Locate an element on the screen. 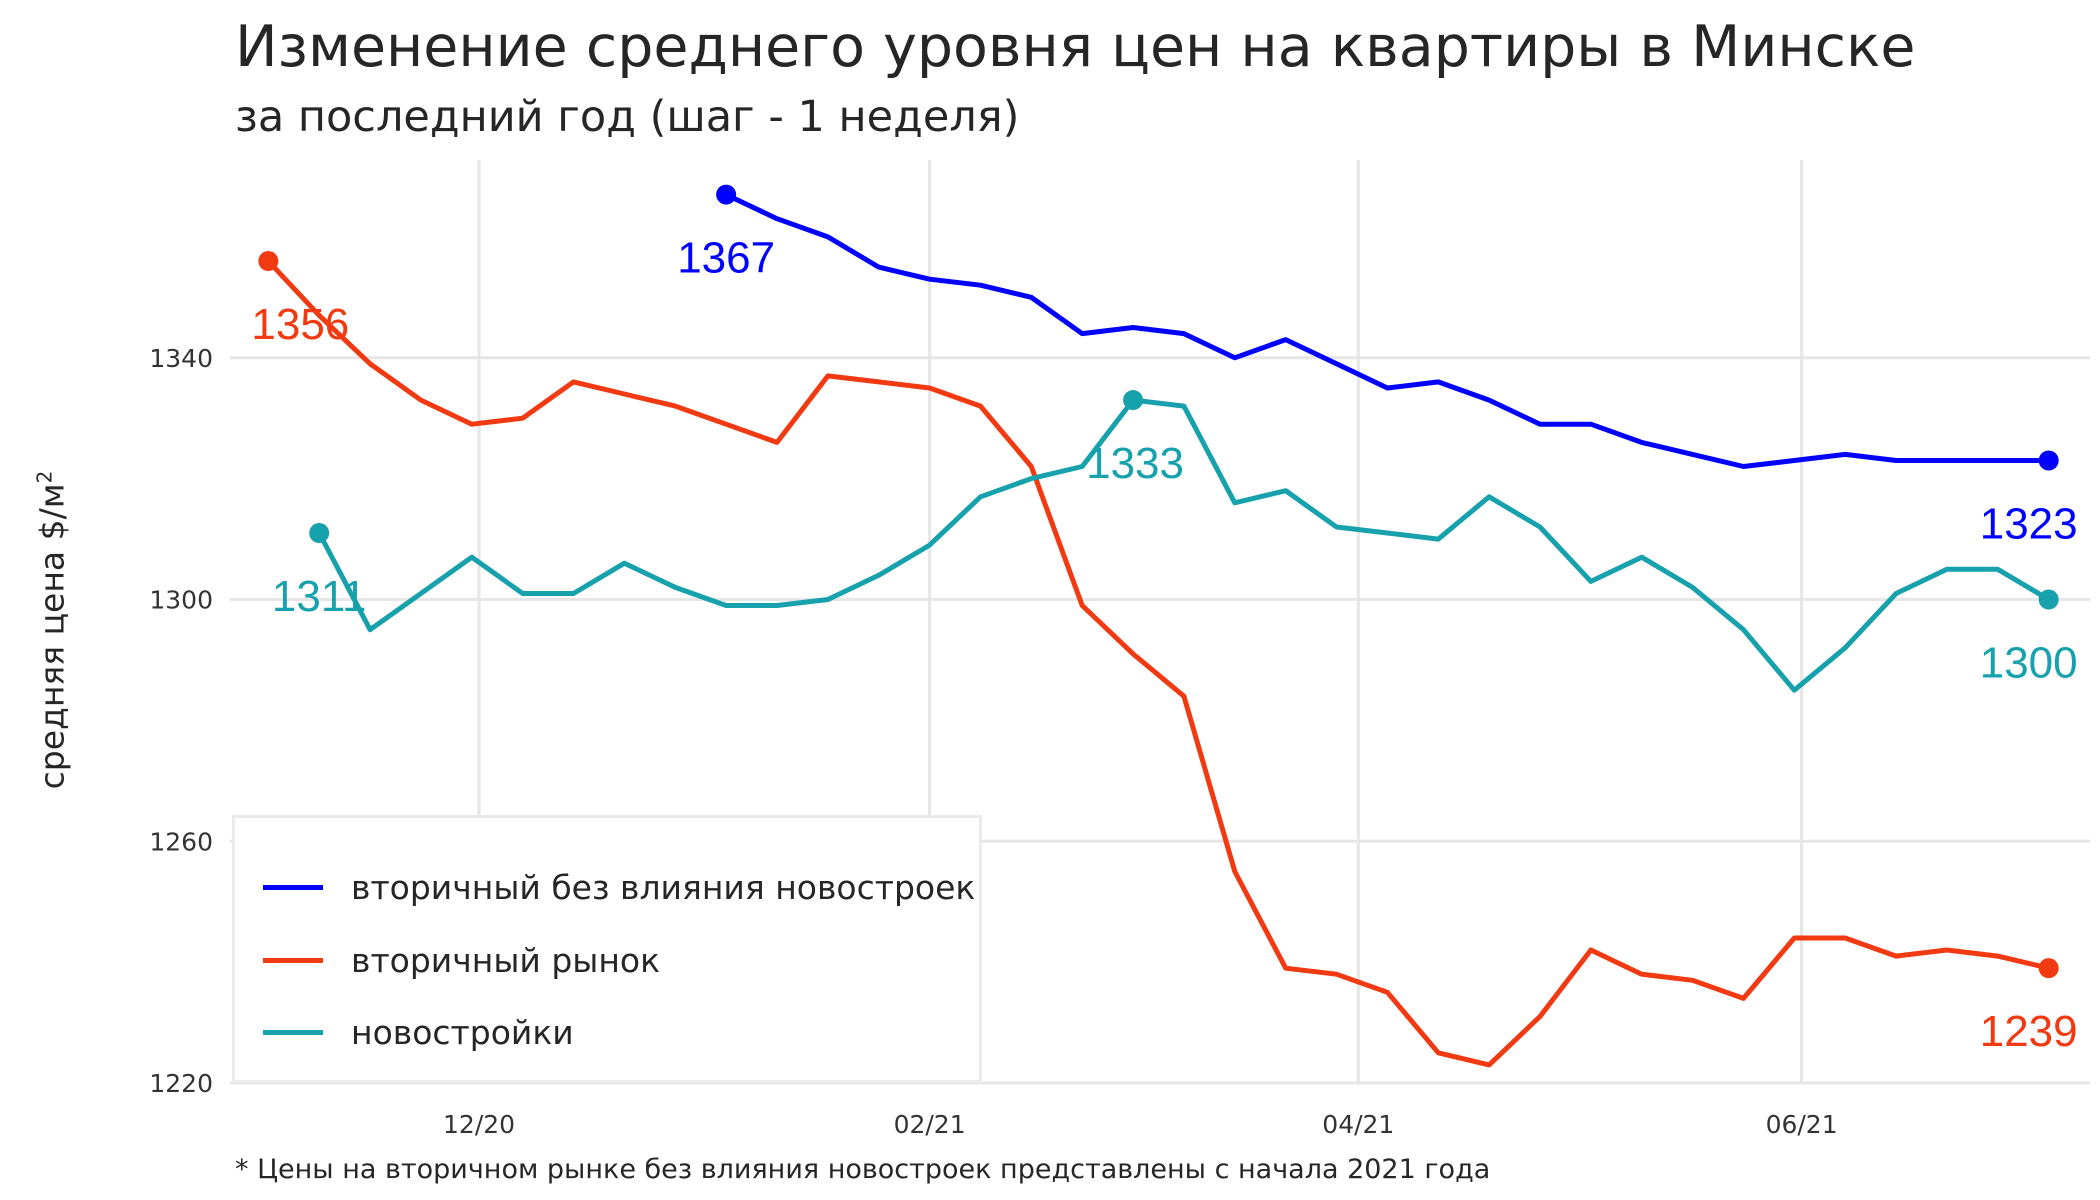 The image size is (2100, 1200). x-tick-label: 06/21 is located at coordinates (1802, 1124).